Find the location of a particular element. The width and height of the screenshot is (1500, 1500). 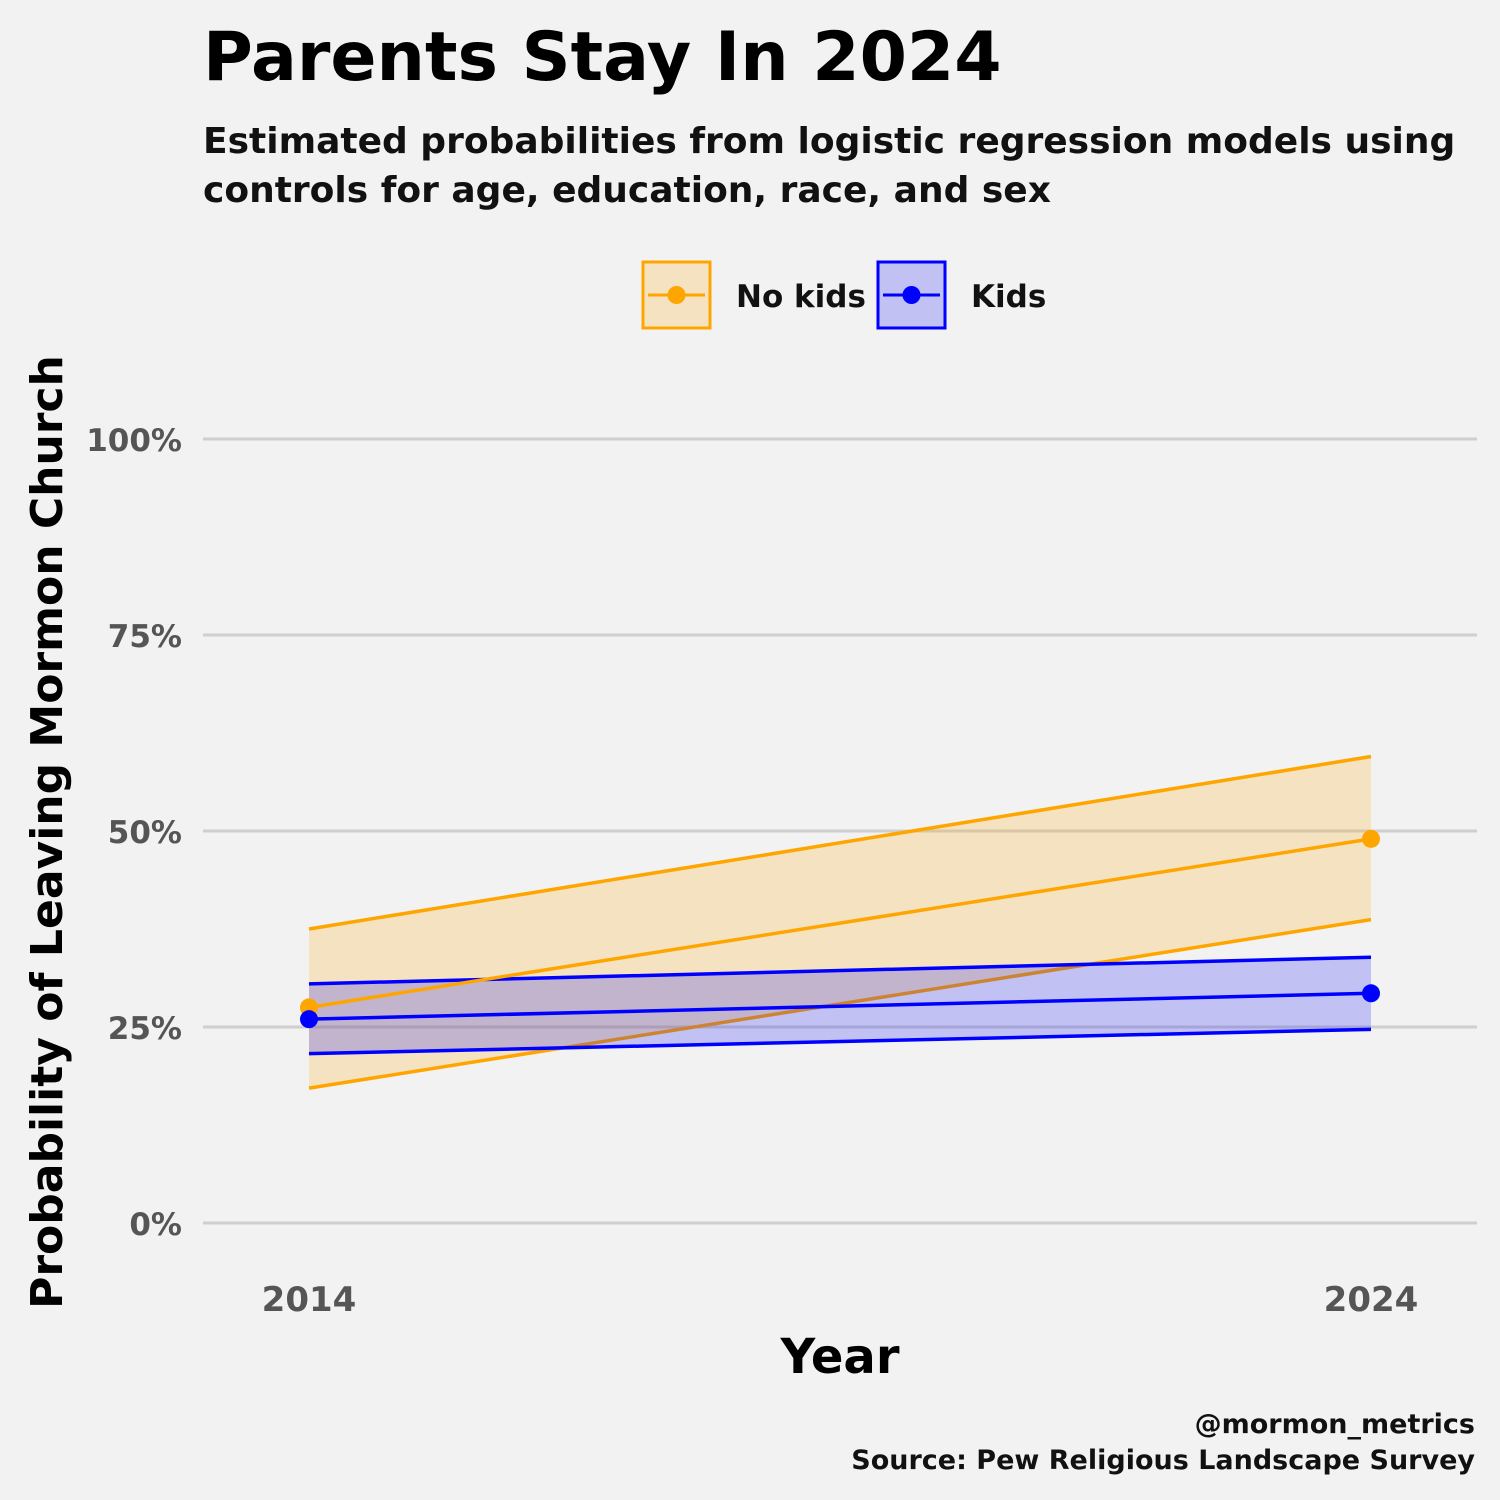

y-tick-label: 50% is located at coordinates (145, 833).